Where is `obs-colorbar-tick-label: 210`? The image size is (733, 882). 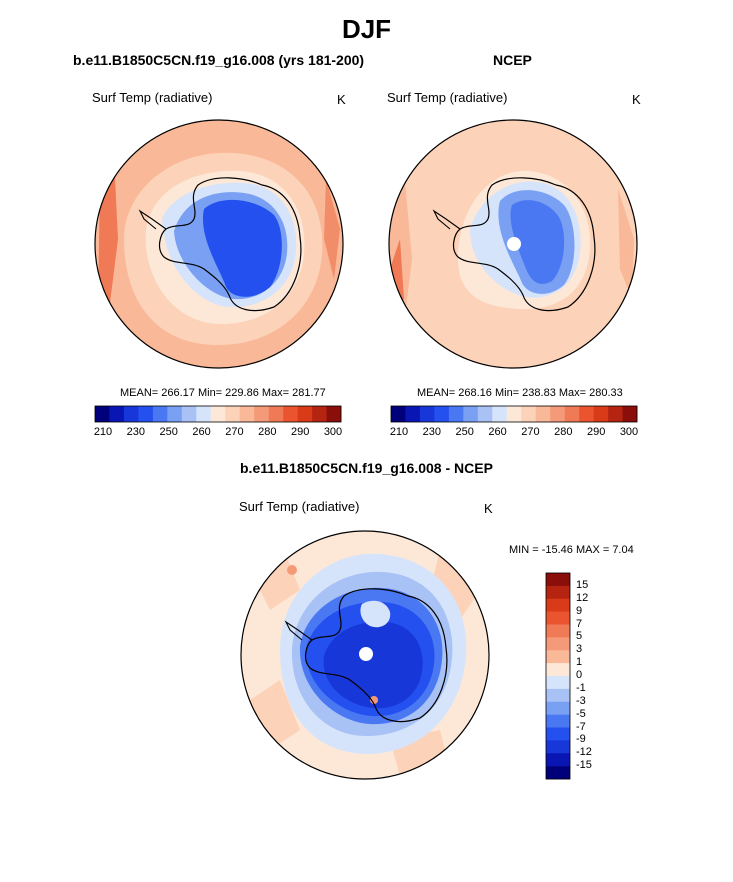 obs-colorbar-tick-label: 210 is located at coordinates (399, 432).